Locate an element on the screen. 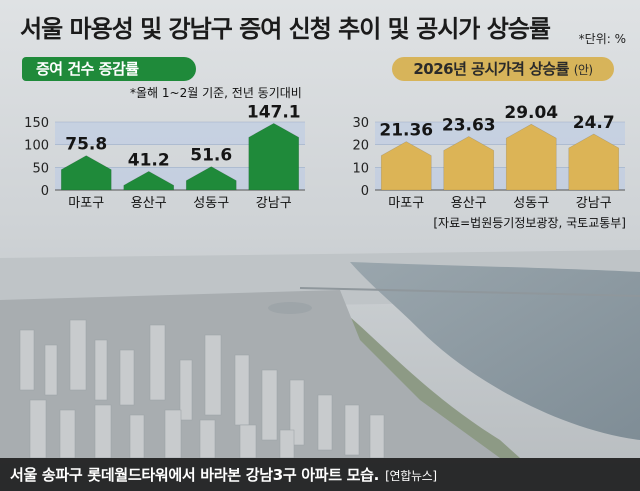 The image size is (640, 491). period-note: *올해 1~2월 기준, 전년 동기대비 is located at coordinates (216, 93).